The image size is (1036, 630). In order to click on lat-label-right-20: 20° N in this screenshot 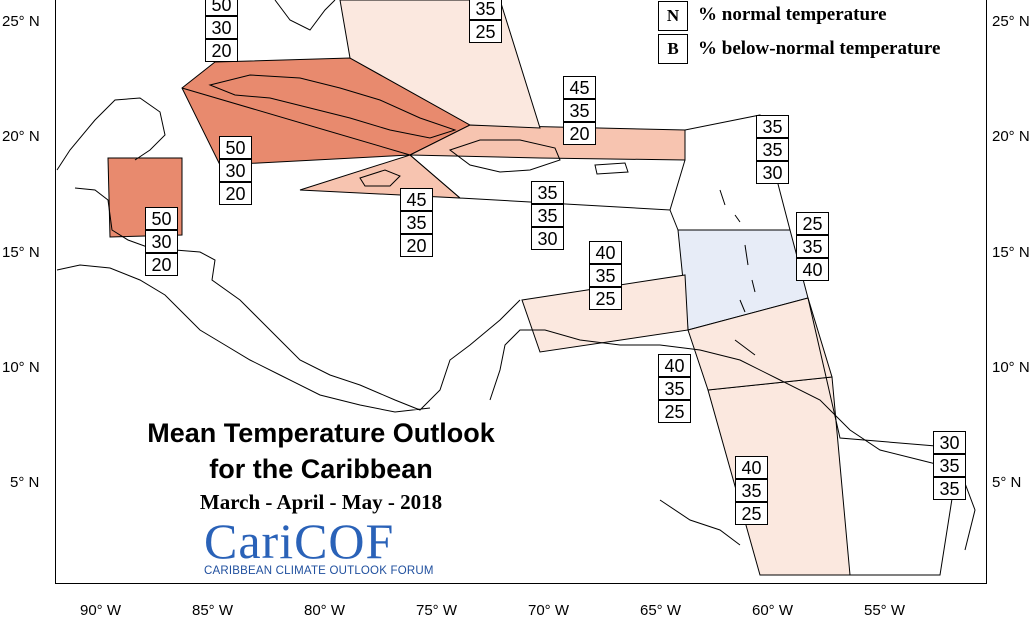, I will do `click(1011, 136)`.